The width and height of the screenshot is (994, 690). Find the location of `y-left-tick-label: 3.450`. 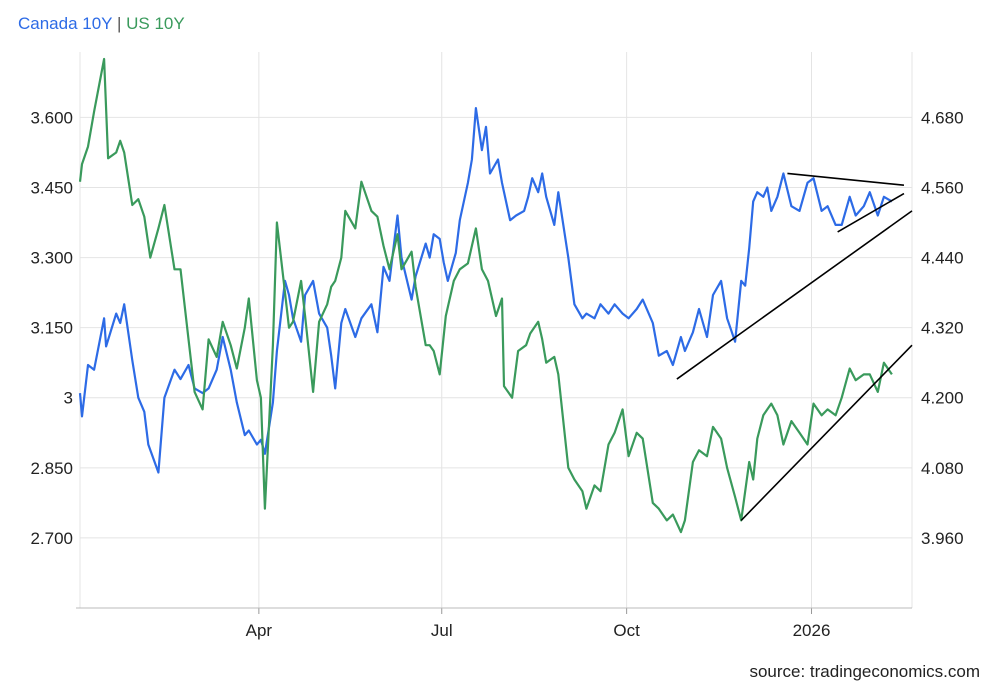

y-left-tick-label: 3.450 is located at coordinates (51, 187).